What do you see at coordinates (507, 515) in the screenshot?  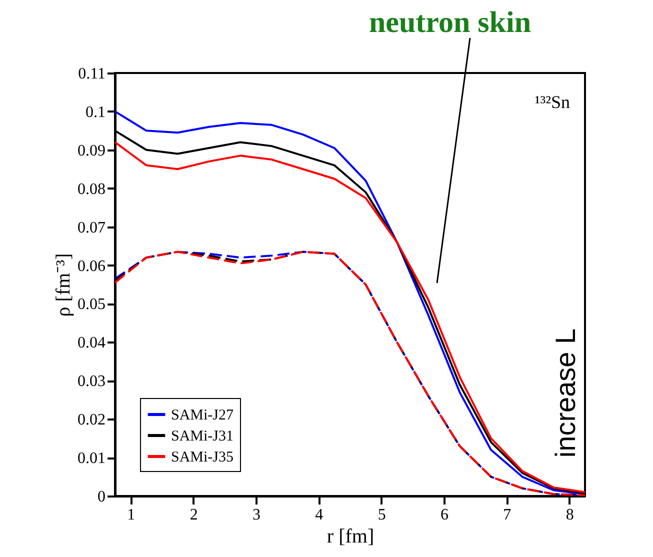 I see `x-tick-label: 7` at bounding box center [507, 515].